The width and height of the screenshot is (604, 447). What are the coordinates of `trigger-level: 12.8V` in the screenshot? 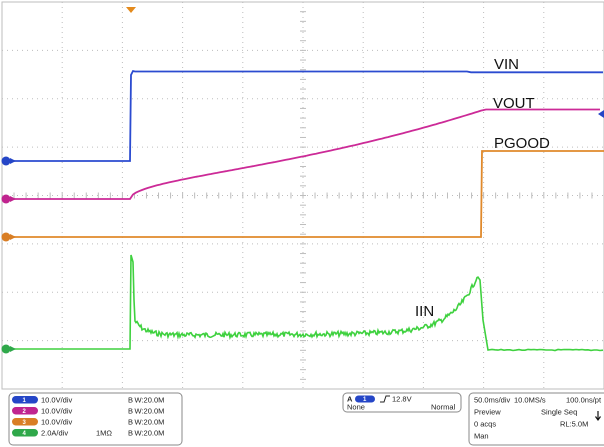 It's located at (402, 399).